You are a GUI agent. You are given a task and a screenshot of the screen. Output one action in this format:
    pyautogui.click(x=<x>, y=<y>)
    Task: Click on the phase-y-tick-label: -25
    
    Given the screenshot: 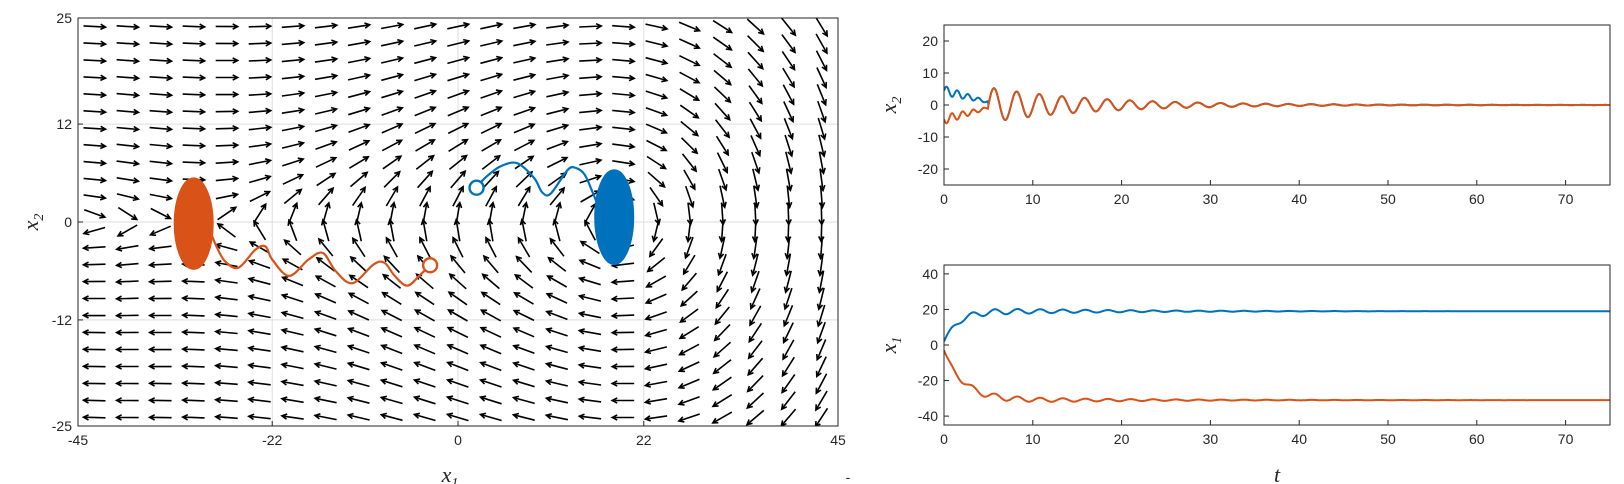 What is the action you would take?
    pyautogui.click(x=62, y=426)
    